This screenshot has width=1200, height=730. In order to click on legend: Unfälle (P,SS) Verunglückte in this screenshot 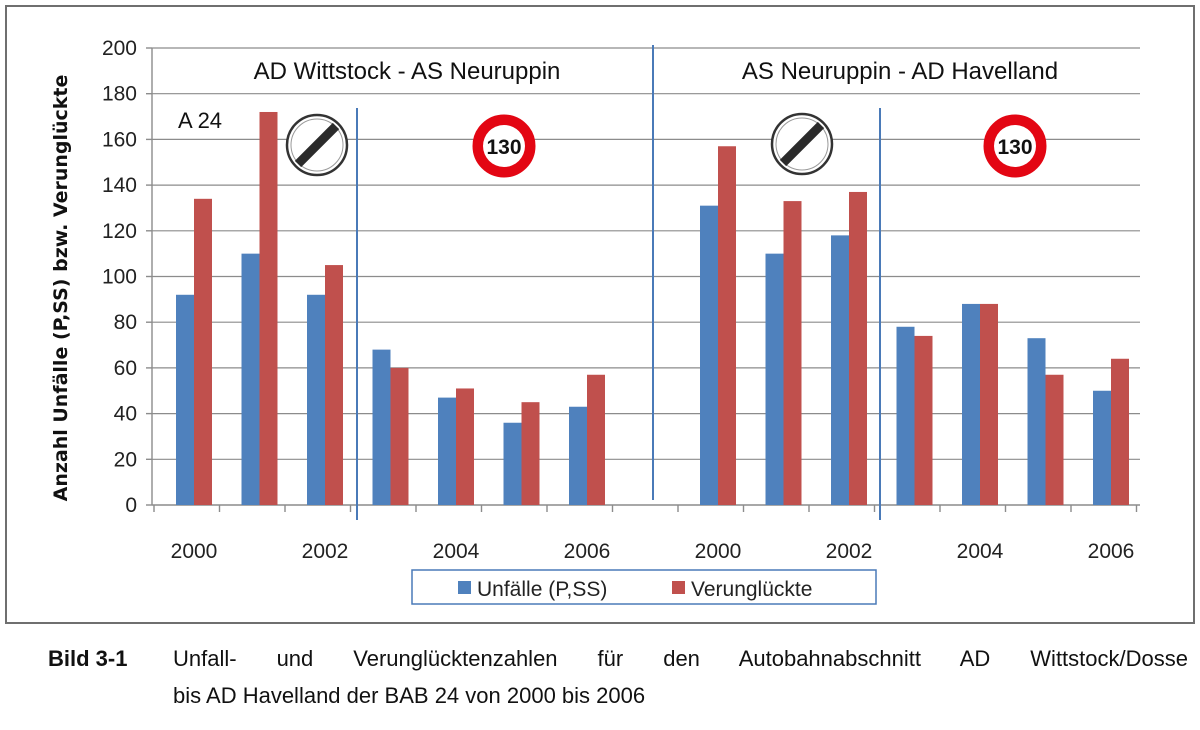, I will do `click(644, 587)`.